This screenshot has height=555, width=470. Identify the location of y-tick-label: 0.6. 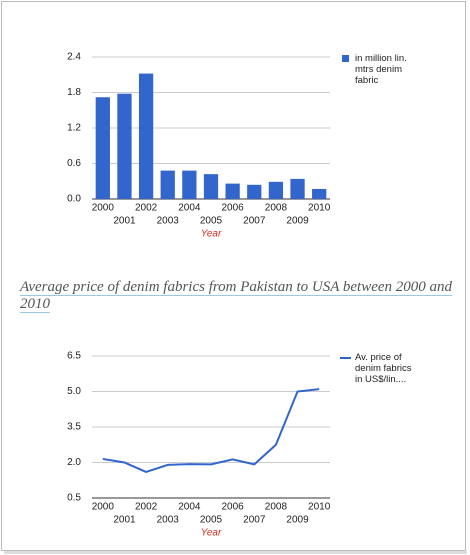
(74, 163).